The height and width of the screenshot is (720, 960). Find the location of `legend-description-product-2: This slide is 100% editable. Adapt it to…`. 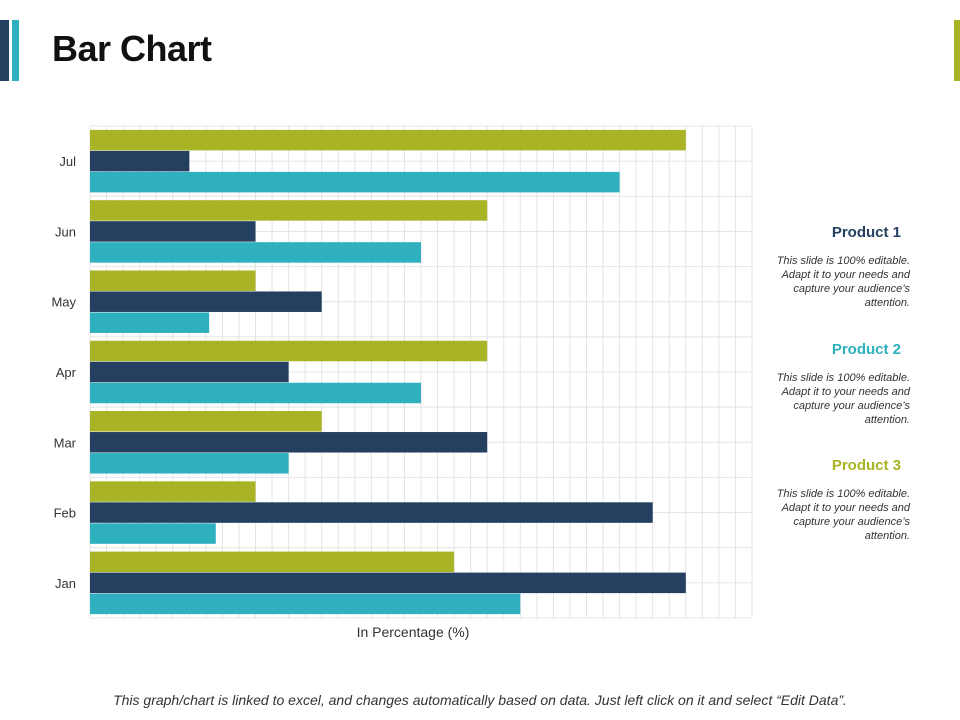

legend-description-product-2: This slide is 100% editable. Adapt it to… is located at coordinates (843, 399).